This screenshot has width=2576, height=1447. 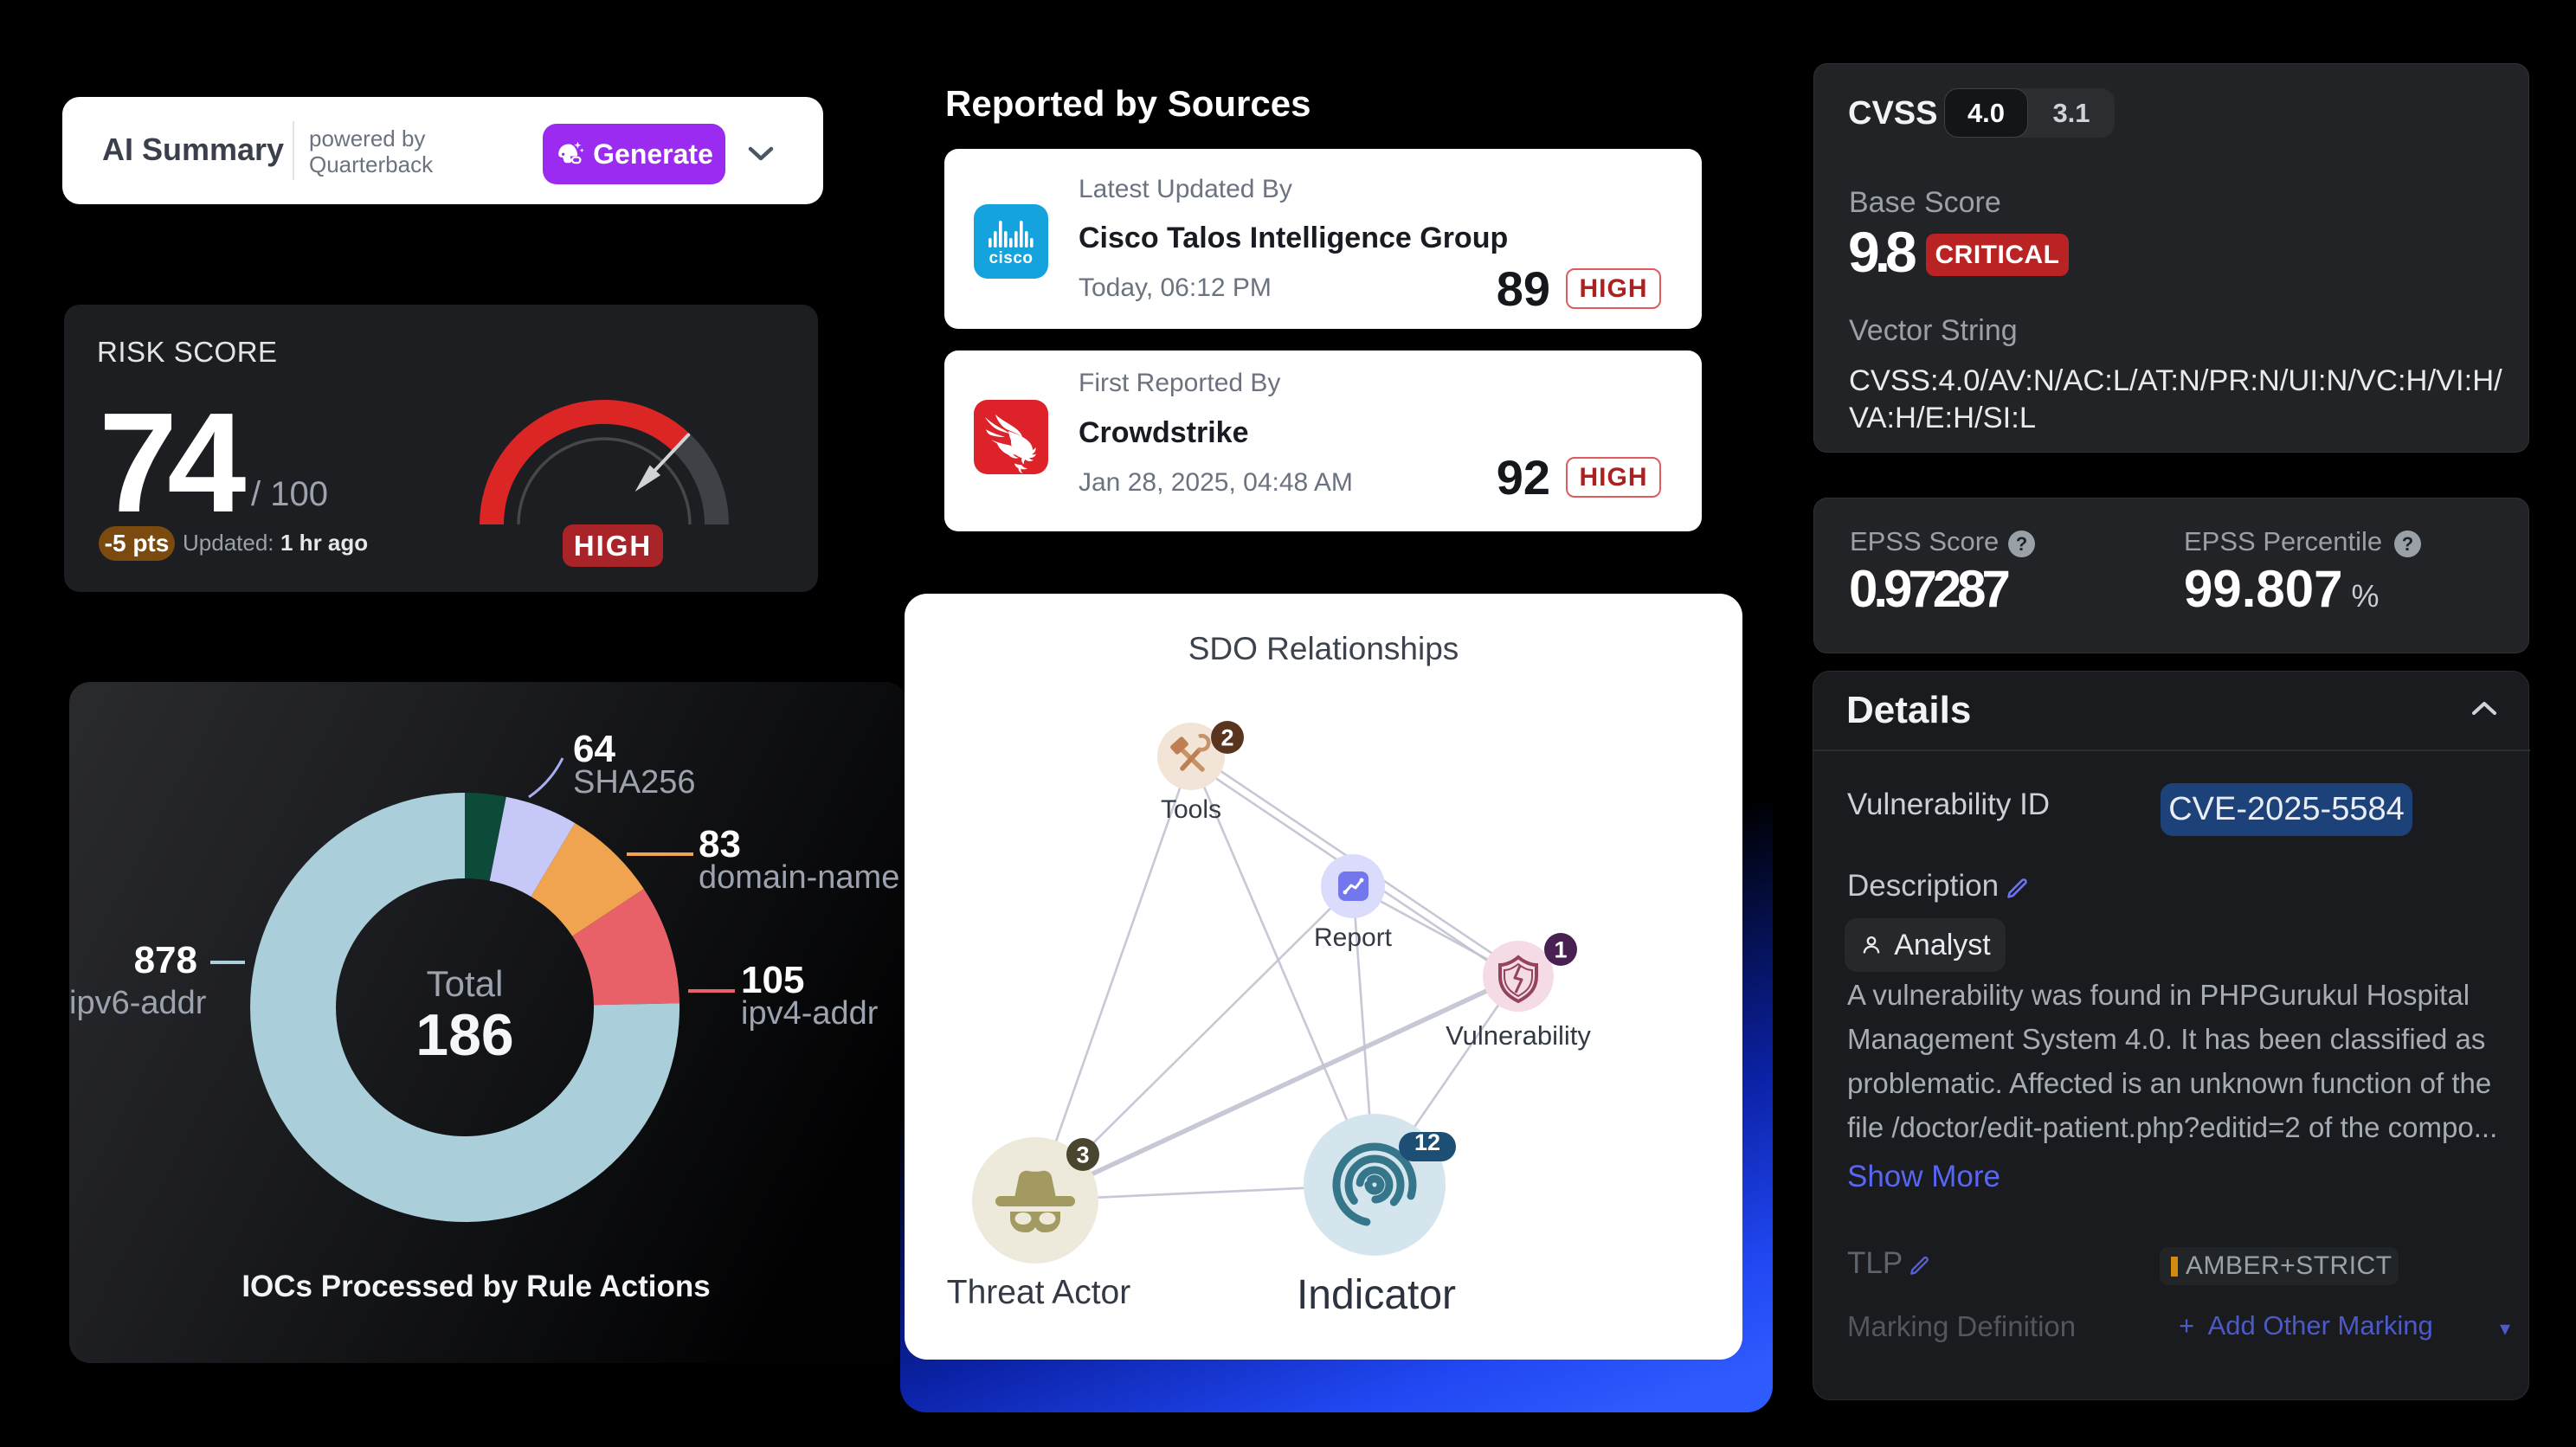 What do you see at coordinates (1427, 1142) in the screenshot?
I see `svg-text: 12` at bounding box center [1427, 1142].